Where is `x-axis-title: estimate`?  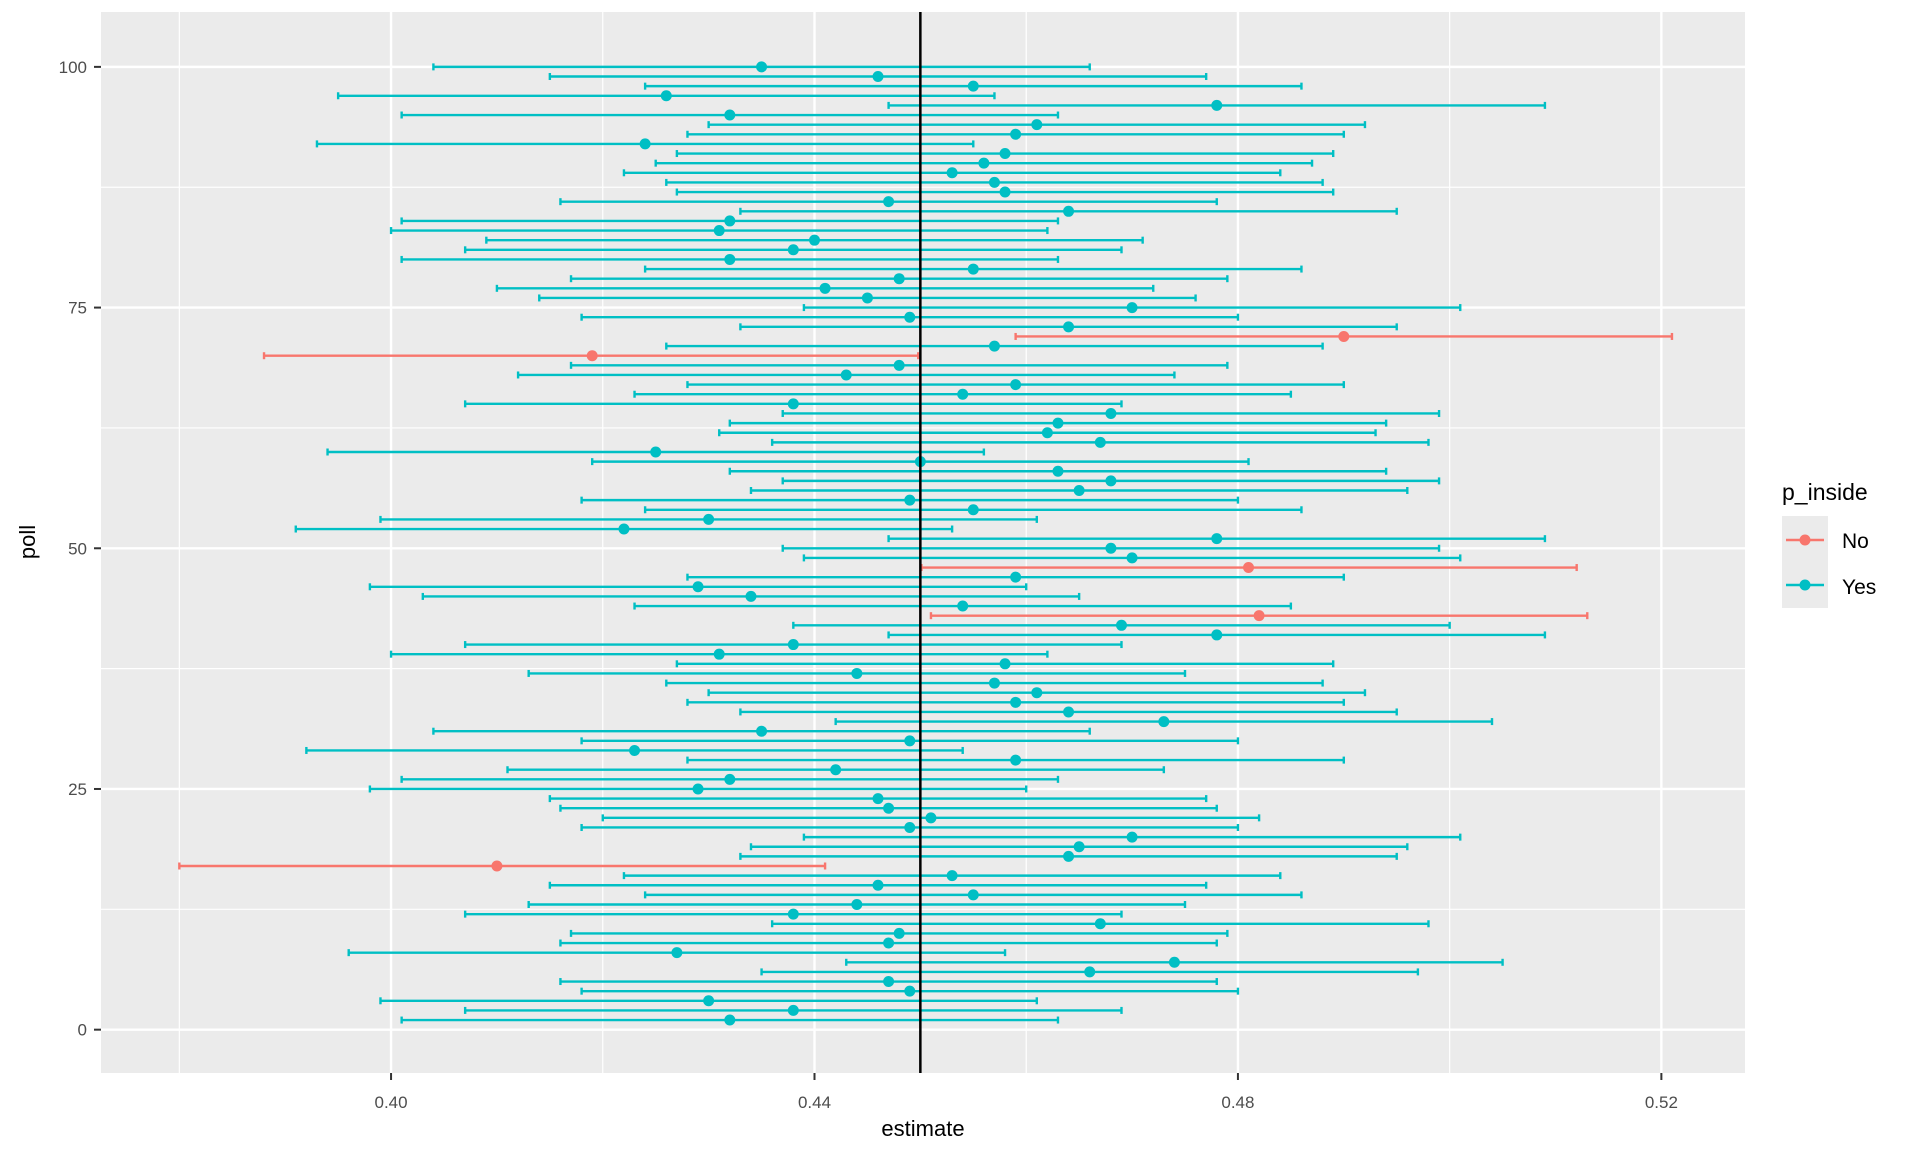
x-axis-title: estimate is located at coordinates (922, 1128).